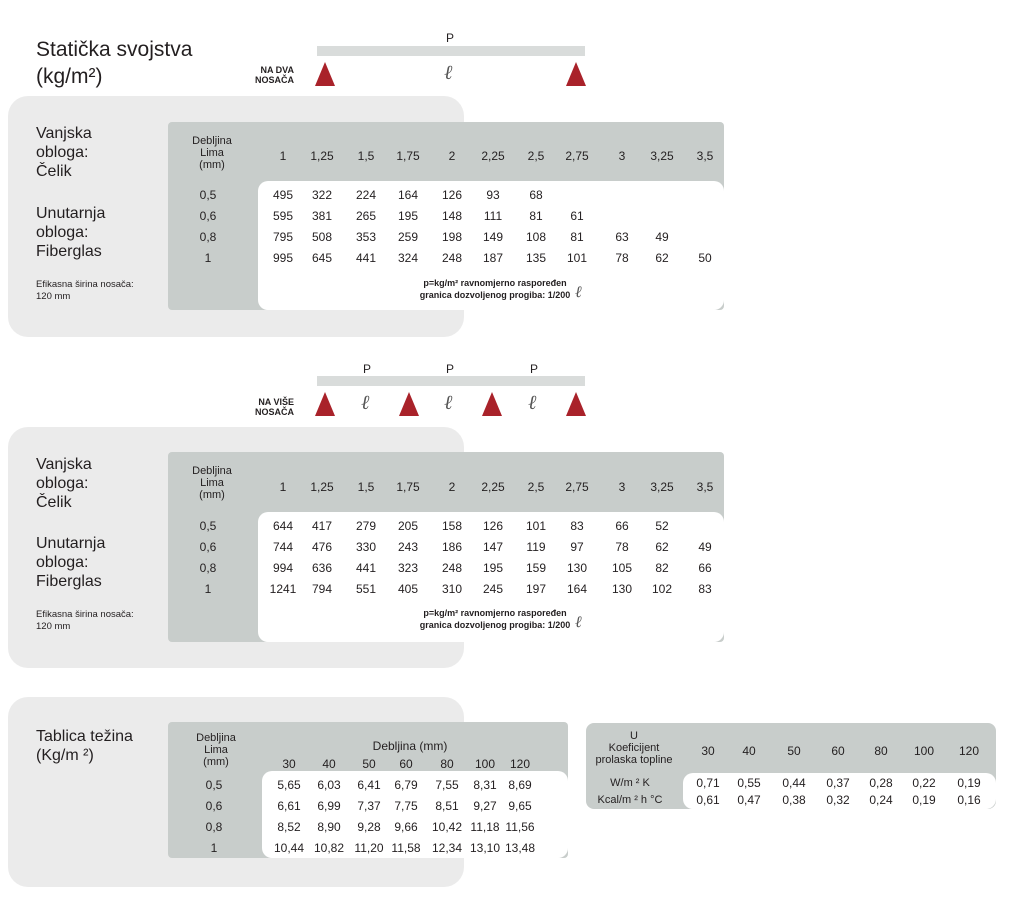  Describe the element at coordinates (452, 568) in the screenshot. I see `load-value: 248` at that location.